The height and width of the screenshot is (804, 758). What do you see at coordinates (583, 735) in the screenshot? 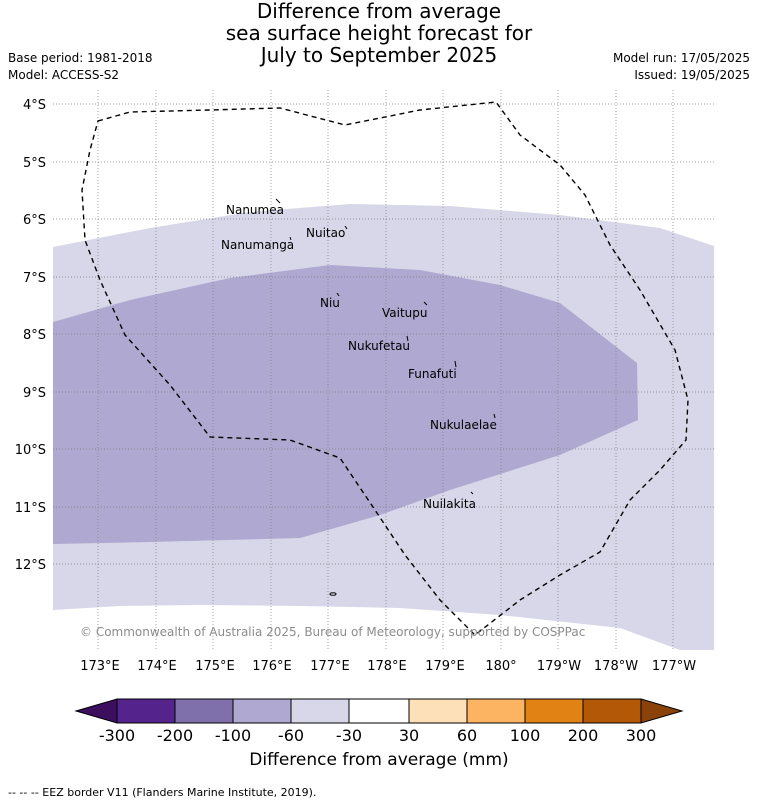
I see `colorbar-label-200: 200` at bounding box center [583, 735].